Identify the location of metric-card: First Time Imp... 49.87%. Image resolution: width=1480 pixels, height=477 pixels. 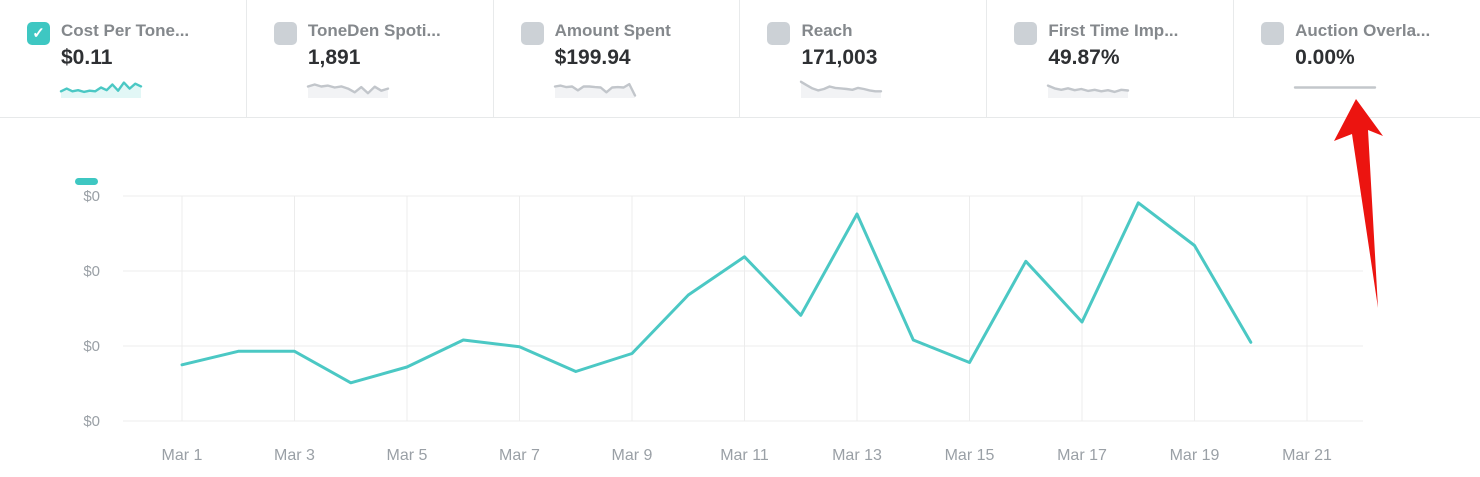
(1109, 58).